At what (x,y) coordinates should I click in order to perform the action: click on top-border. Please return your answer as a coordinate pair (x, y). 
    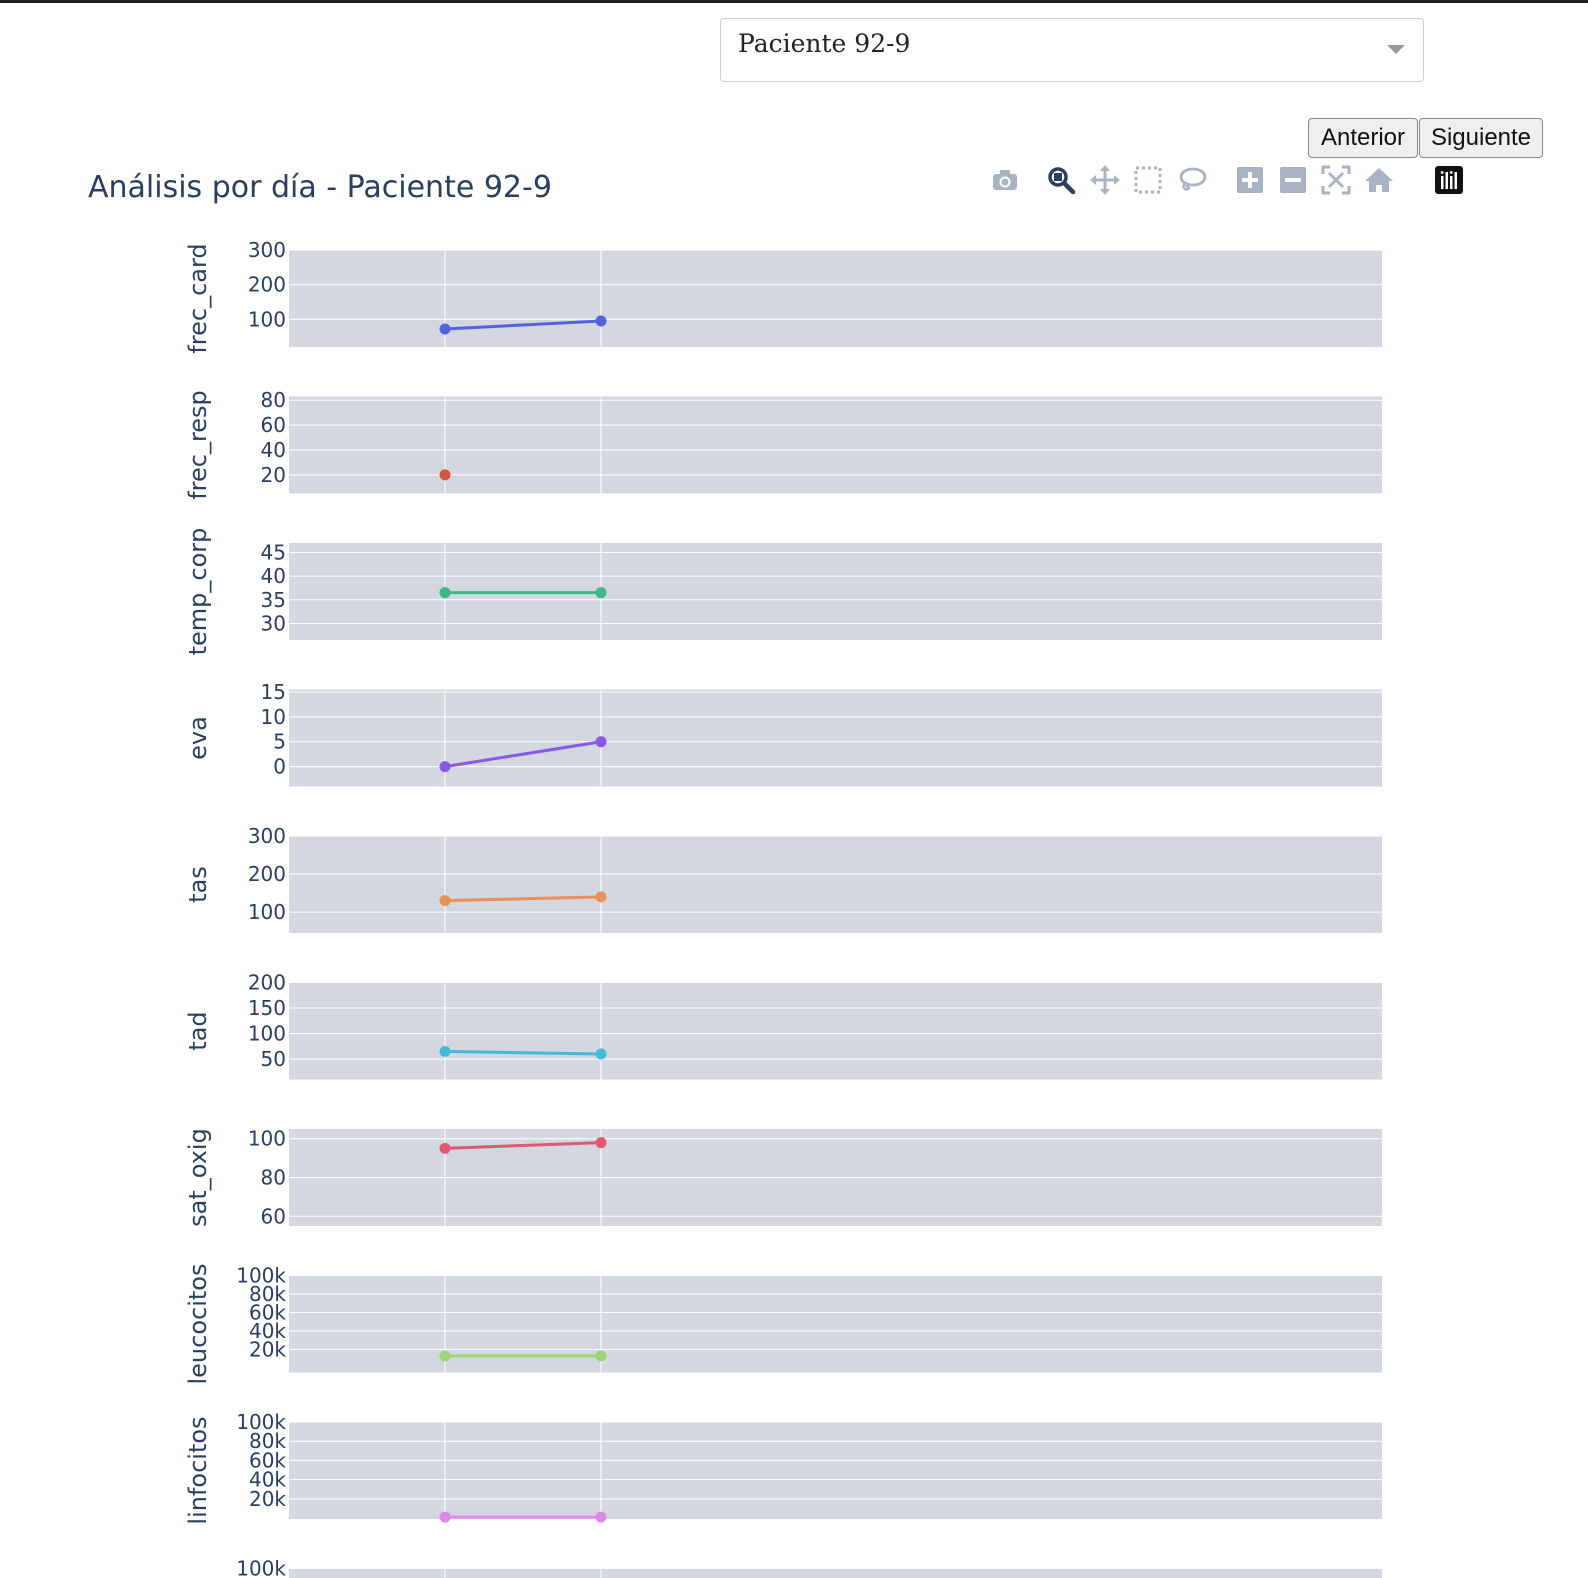
    Looking at the image, I should click on (794, 1).